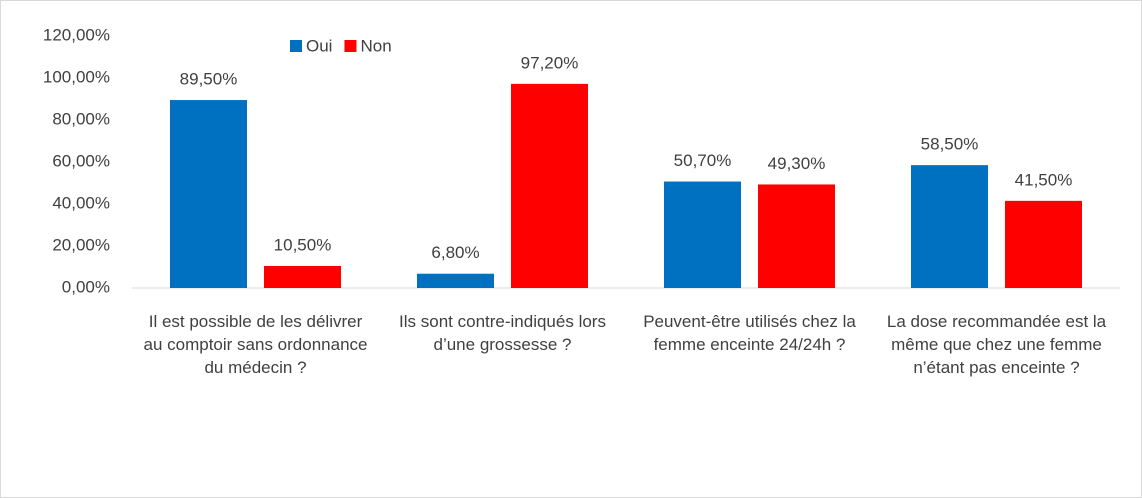 The image size is (1142, 498). I want to click on y-tick-label: 40,00%, so click(81, 202).